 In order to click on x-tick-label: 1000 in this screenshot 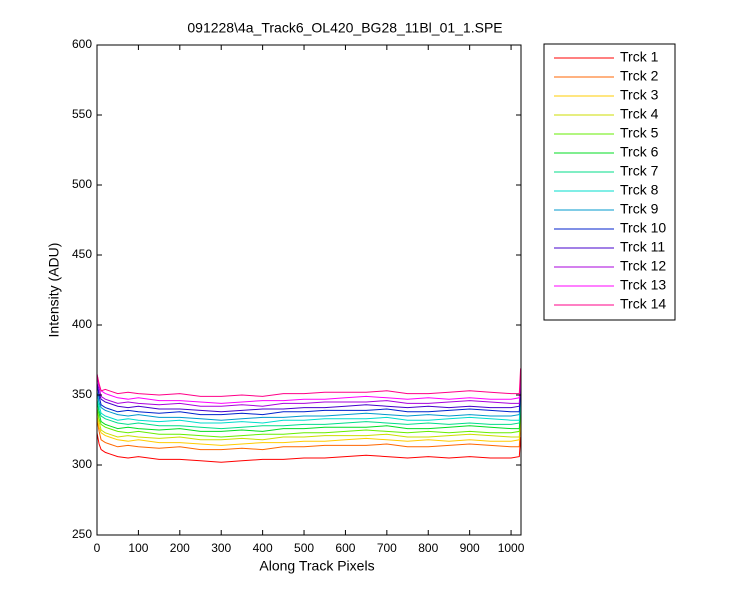, I will do `click(511, 548)`.